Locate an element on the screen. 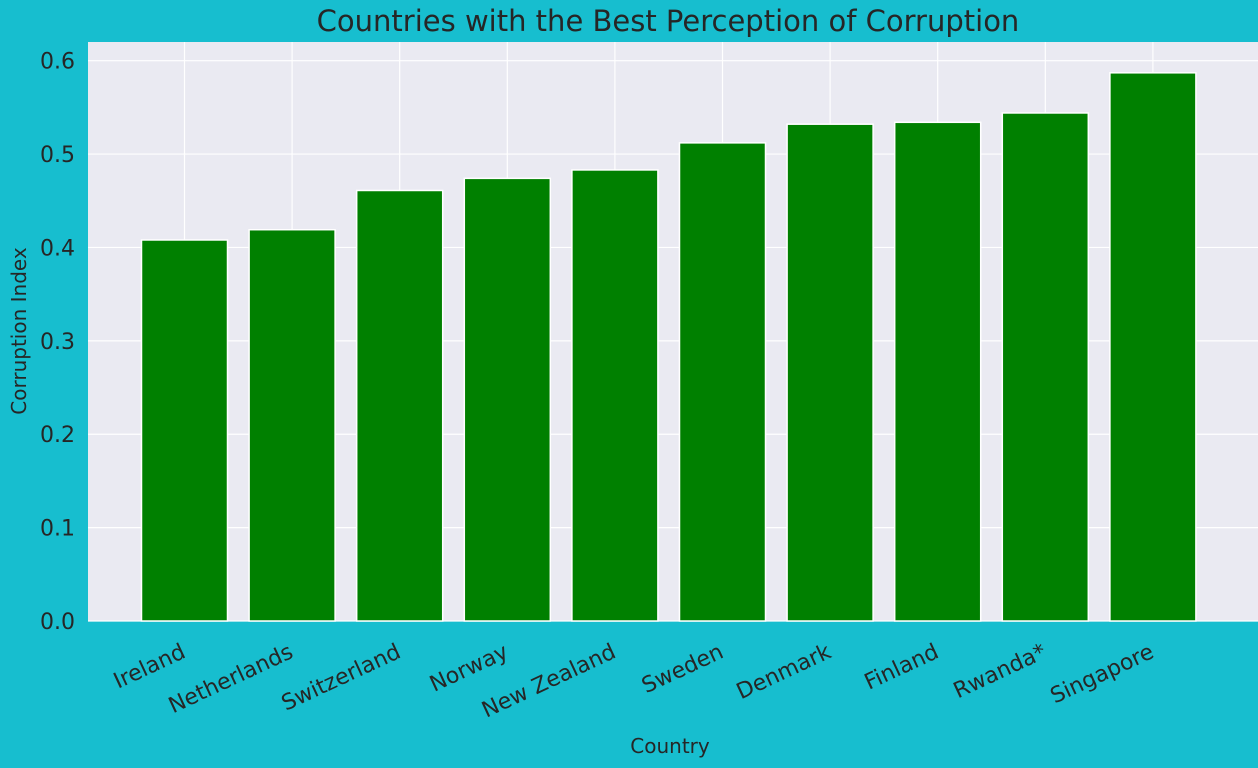 The height and width of the screenshot is (768, 1258). bar-switzerland is located at coordinates (399, 405).